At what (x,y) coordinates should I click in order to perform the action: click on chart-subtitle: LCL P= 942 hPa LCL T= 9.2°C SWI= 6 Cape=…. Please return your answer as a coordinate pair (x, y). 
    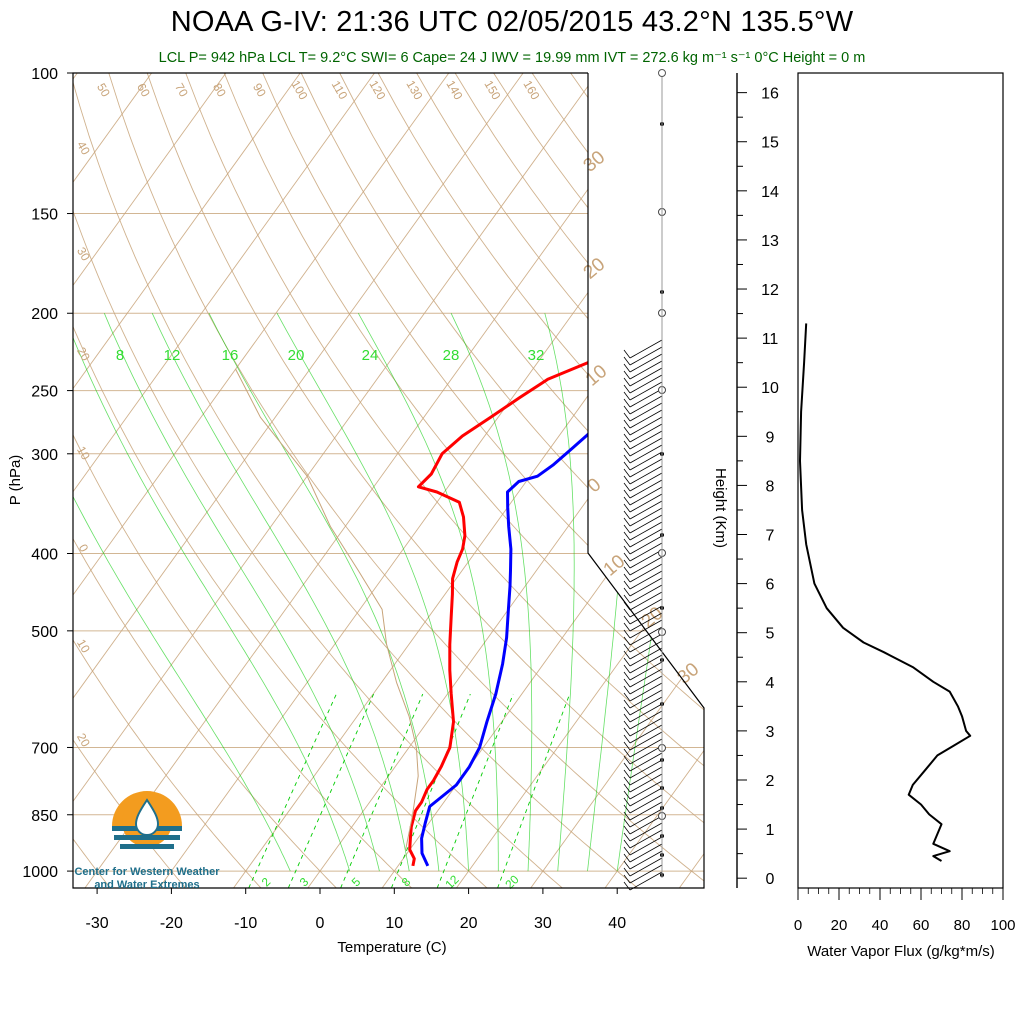
    Looking at the image, I should click on (512, 58).